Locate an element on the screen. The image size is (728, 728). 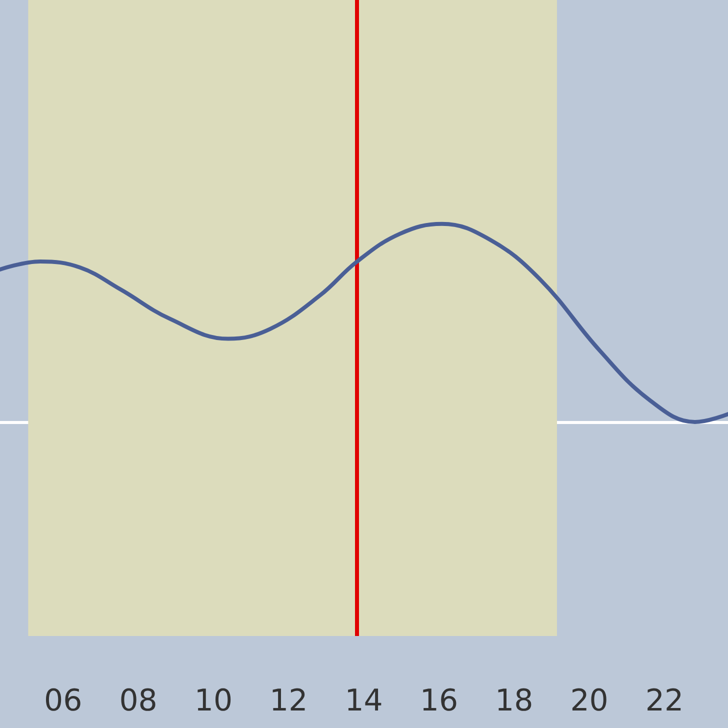
x-tick-label: 16 is located at coordinates (439, 701).